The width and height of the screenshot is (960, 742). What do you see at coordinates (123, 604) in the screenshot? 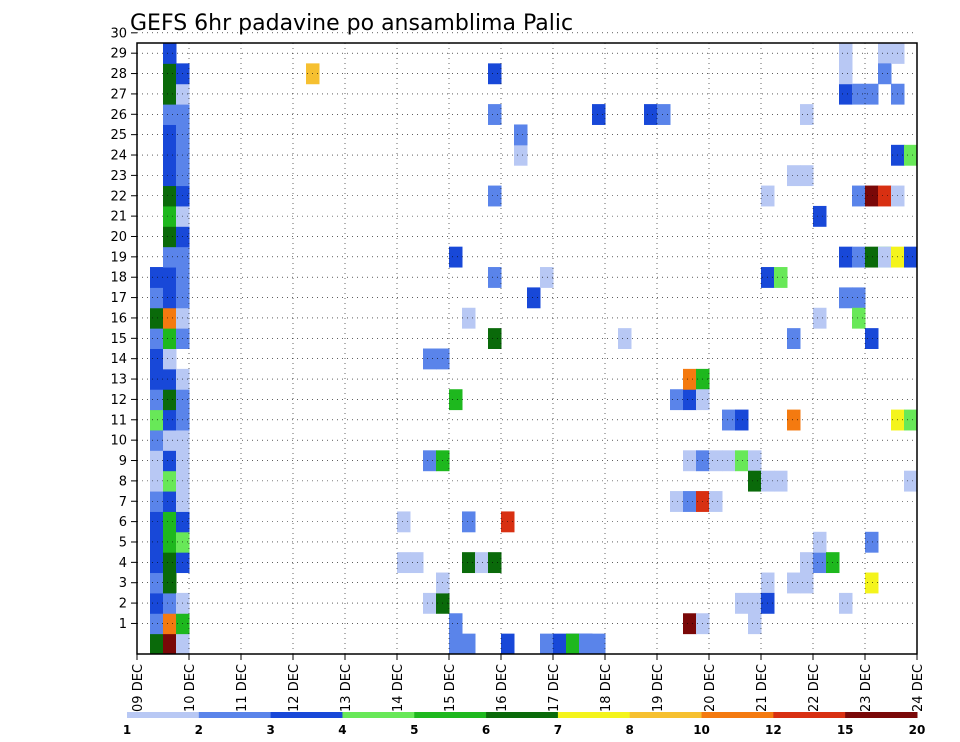
I see `y-tick-label: 2` at bounding box center [123, 604].